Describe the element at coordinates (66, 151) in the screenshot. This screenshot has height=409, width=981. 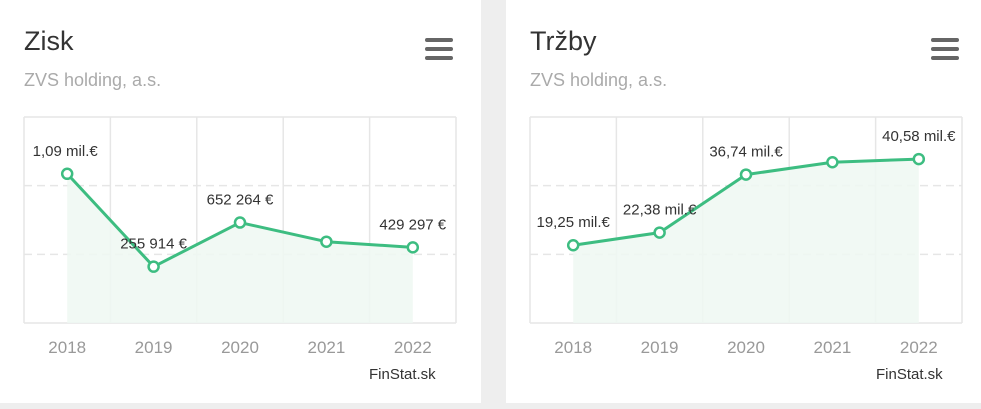
I see `data-label: 1,09 mil.€` at that location.